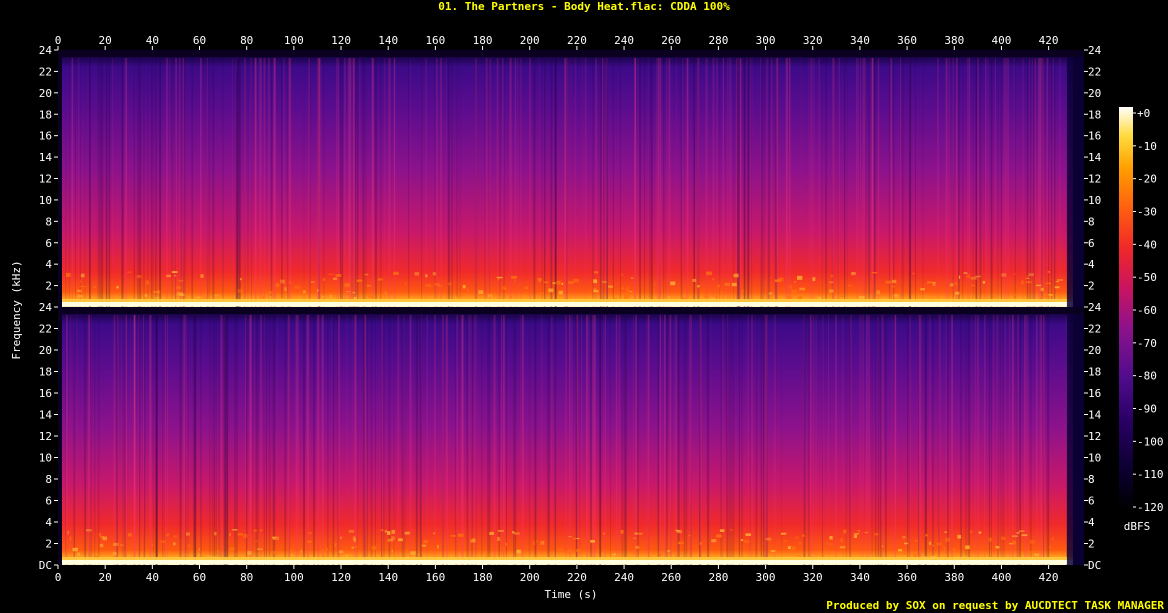 The width and height of the screenshot is (1168, 613). I want to click on x-tick-label-top: 420, so click(1049, 40).